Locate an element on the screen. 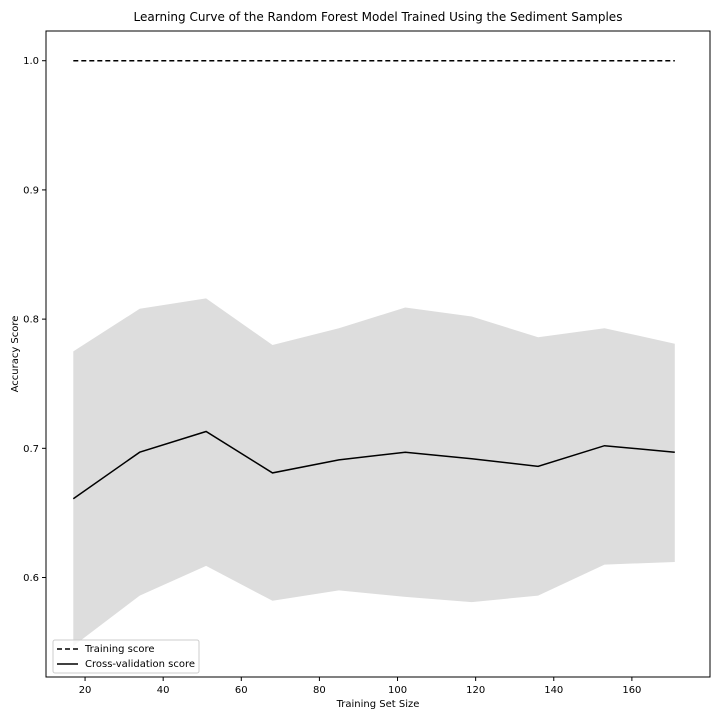  legend: Training score Cross-validation score is located at coordinates (126, 656).